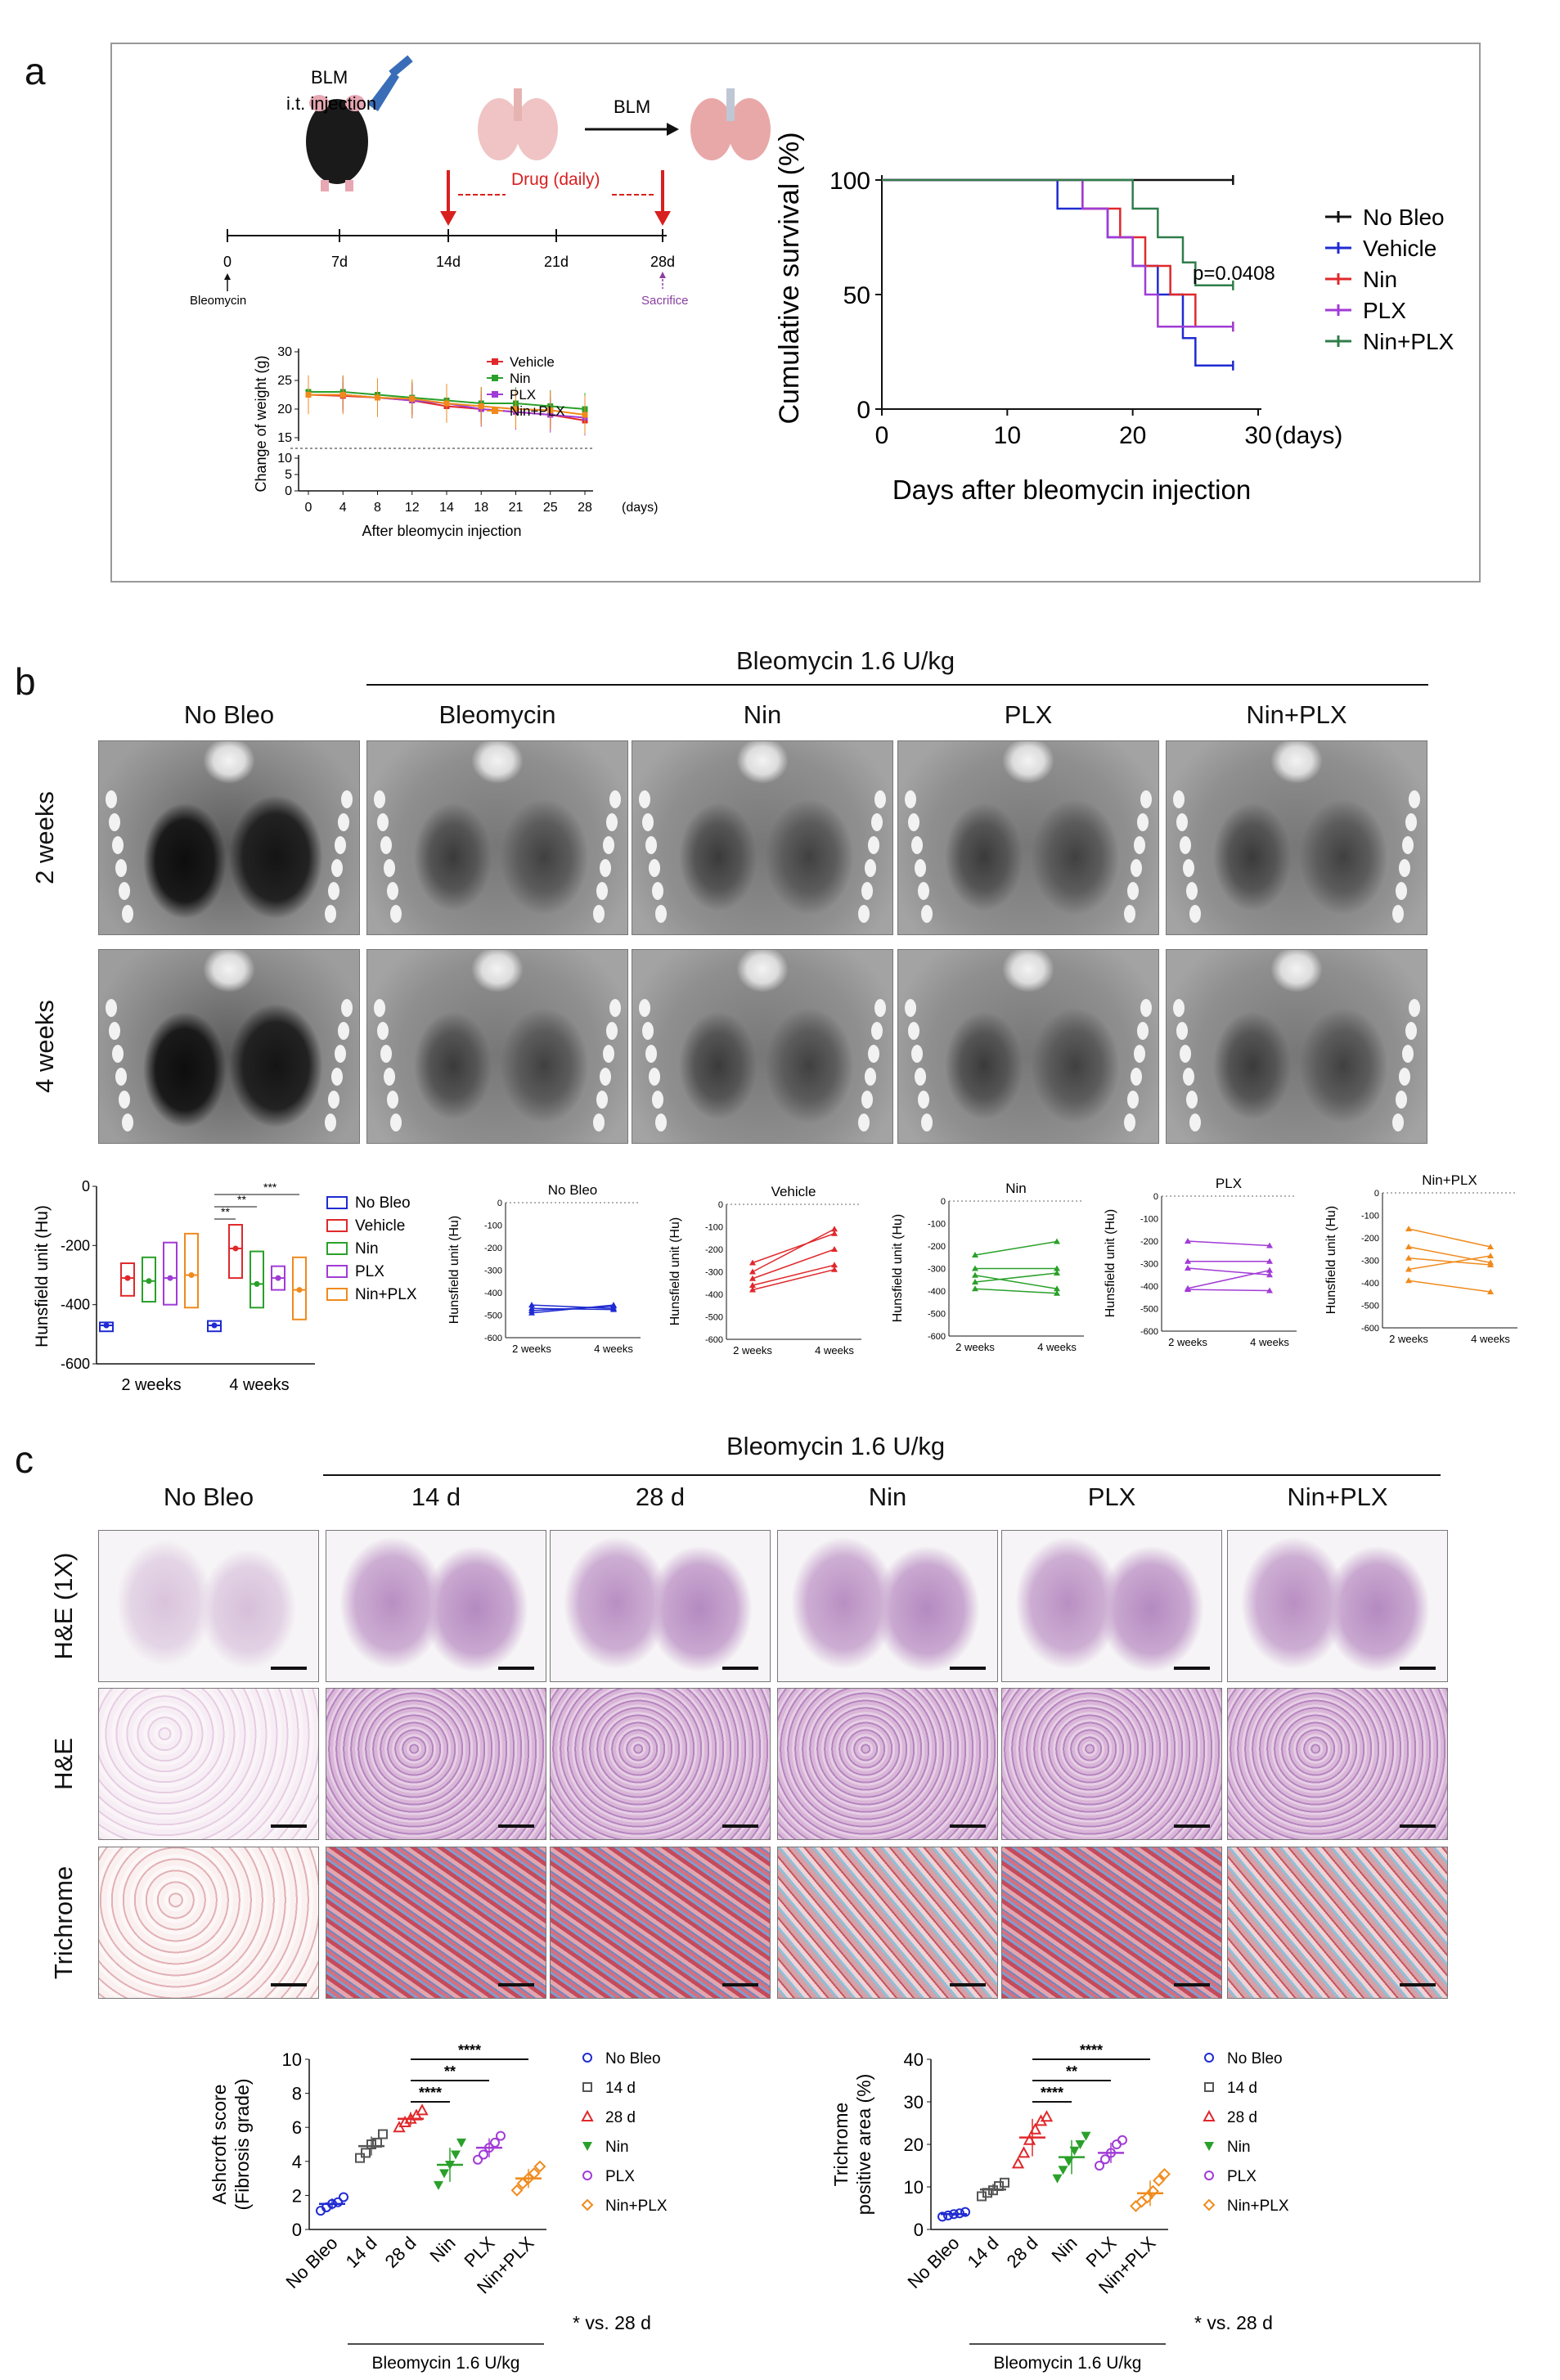  Describe the element at coordinates (620, 2176) in the screenshot. I see `ashcroft-legend-label: PLX` at that location.